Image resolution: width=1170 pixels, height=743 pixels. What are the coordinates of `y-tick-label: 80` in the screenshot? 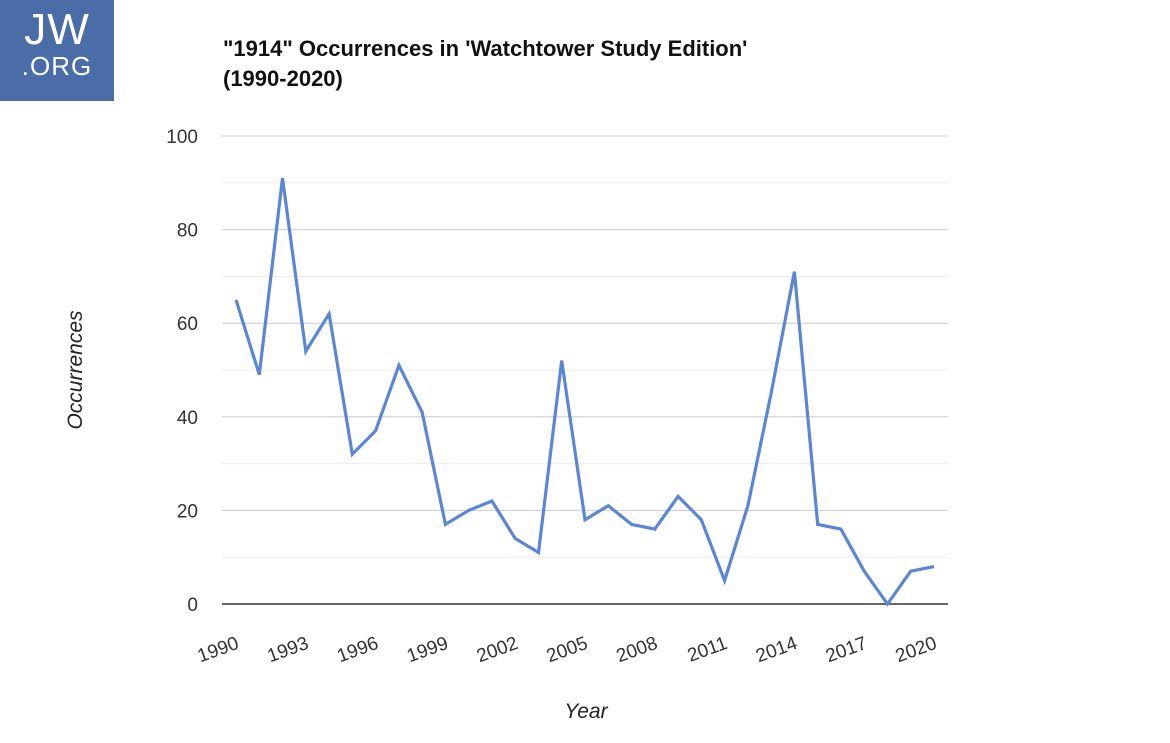 It's located at (187, 231).